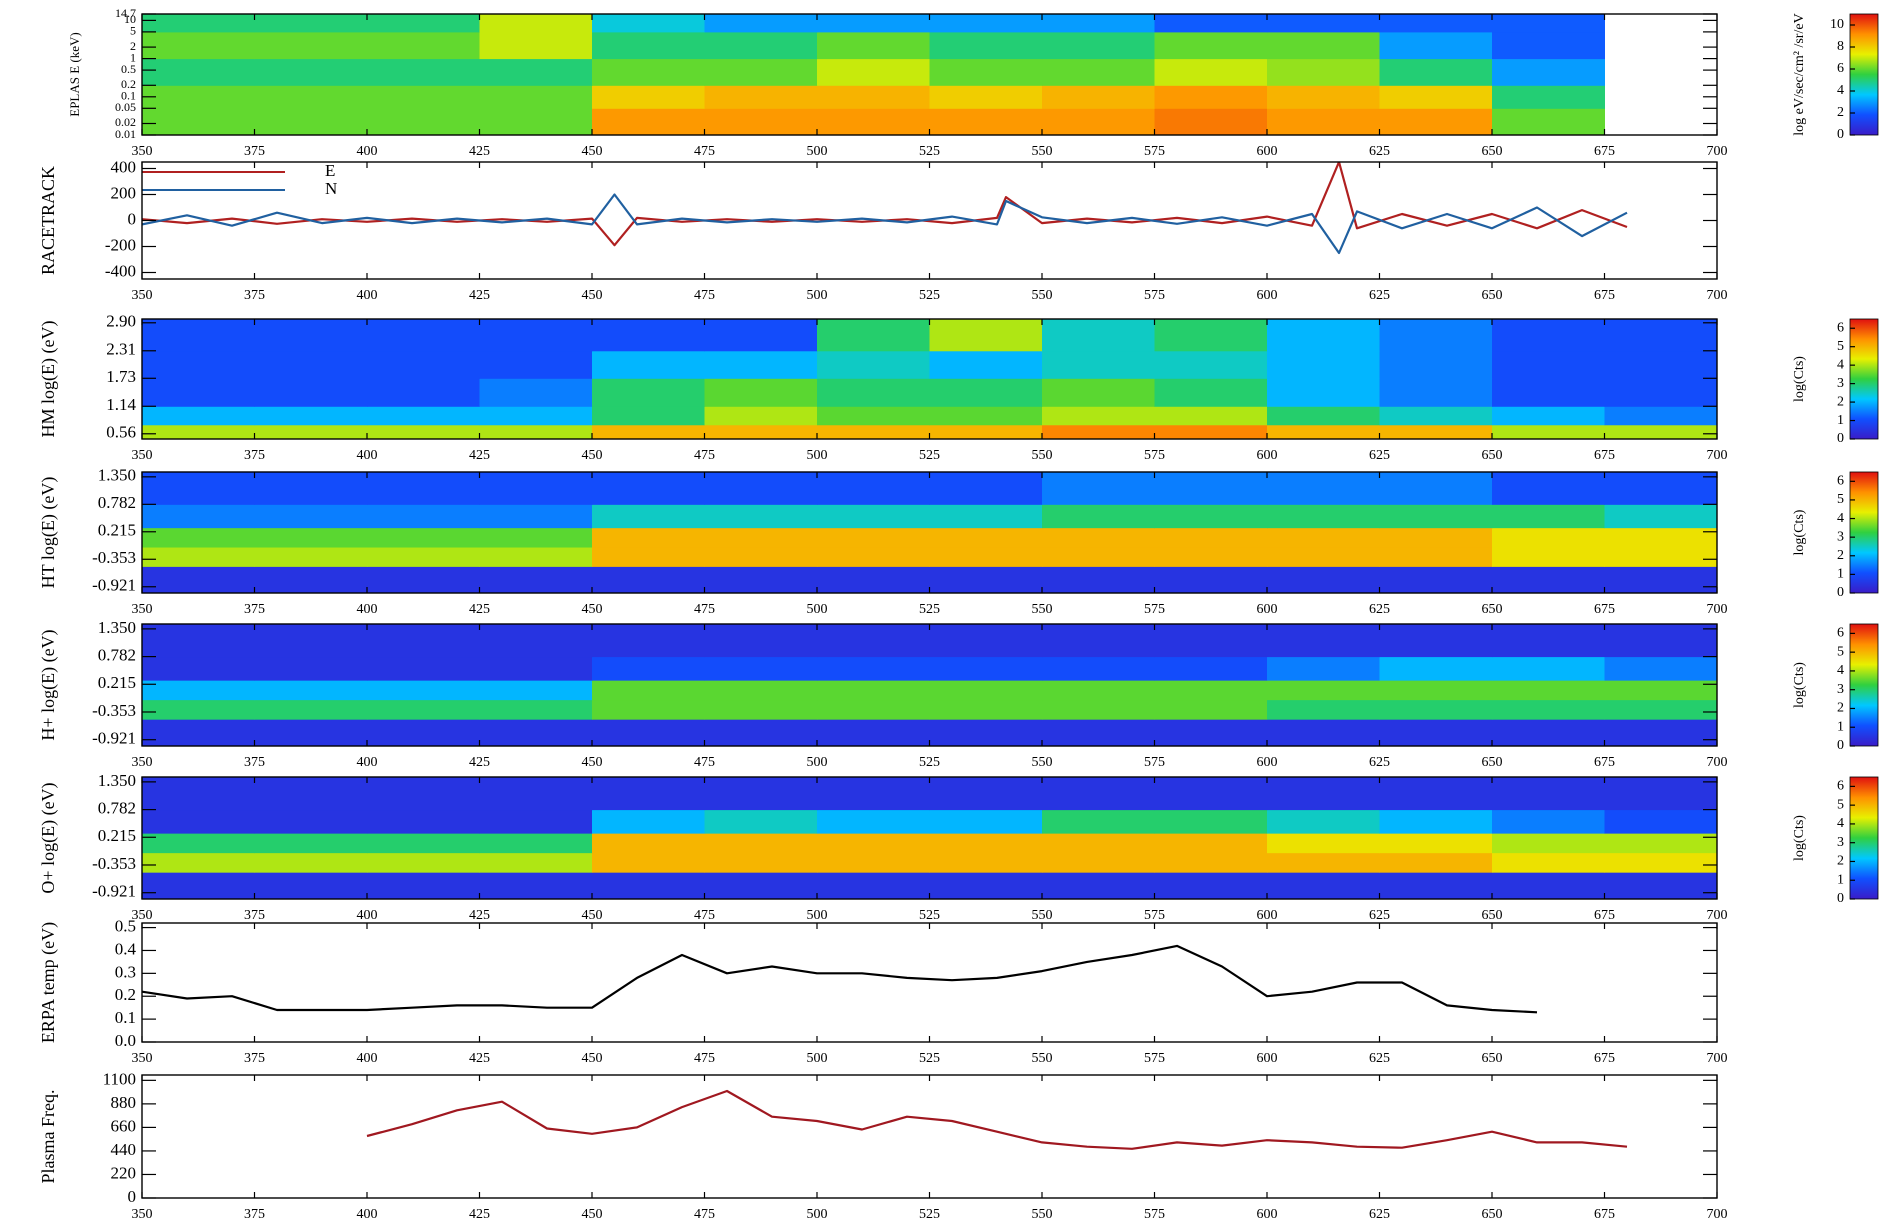 The height and width of the screenshot is (1231, 1886). What do you see at coordinates (1840, 670) in the screenshot?
I see `colorbar-tick-label: 4` at bounding box center [1840, 670].